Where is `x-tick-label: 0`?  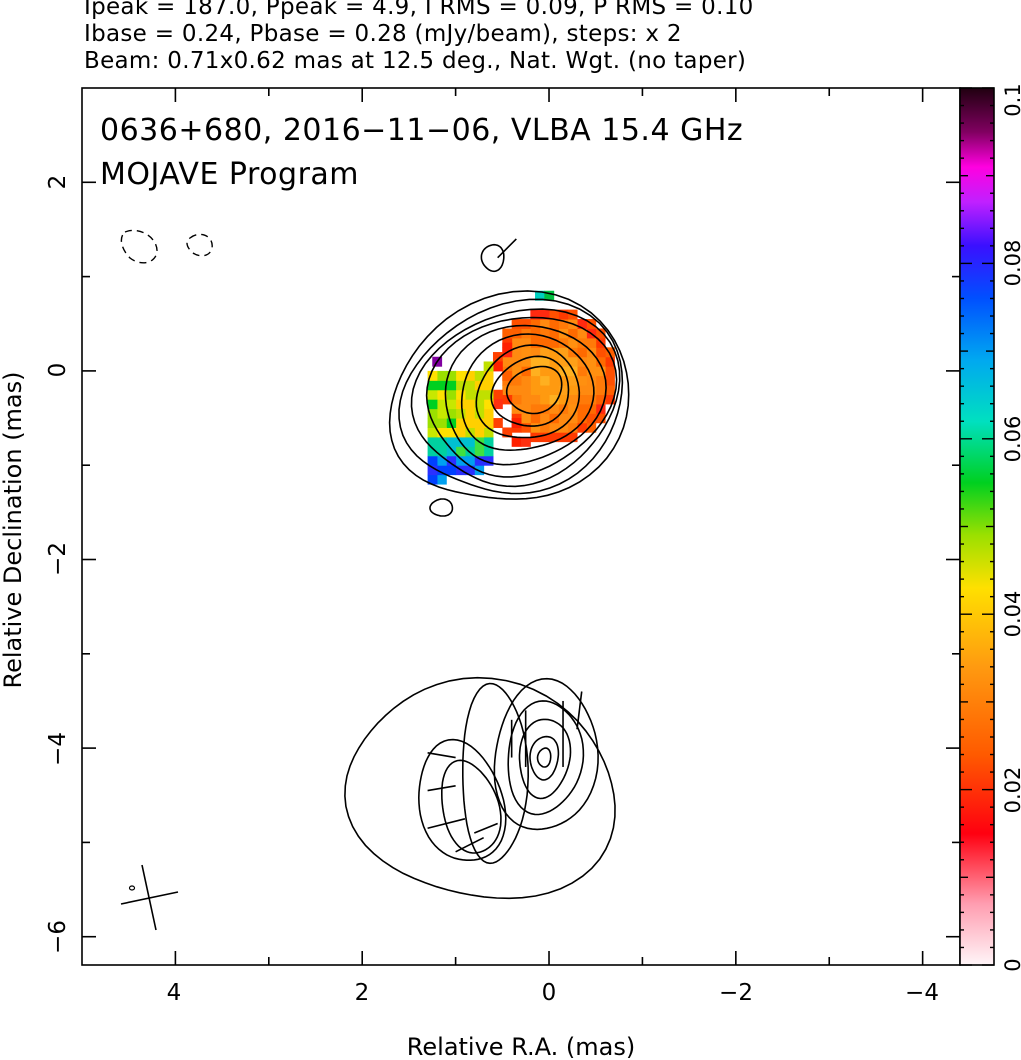 x-tick-label: 0 is located at coordinates (549, 993).